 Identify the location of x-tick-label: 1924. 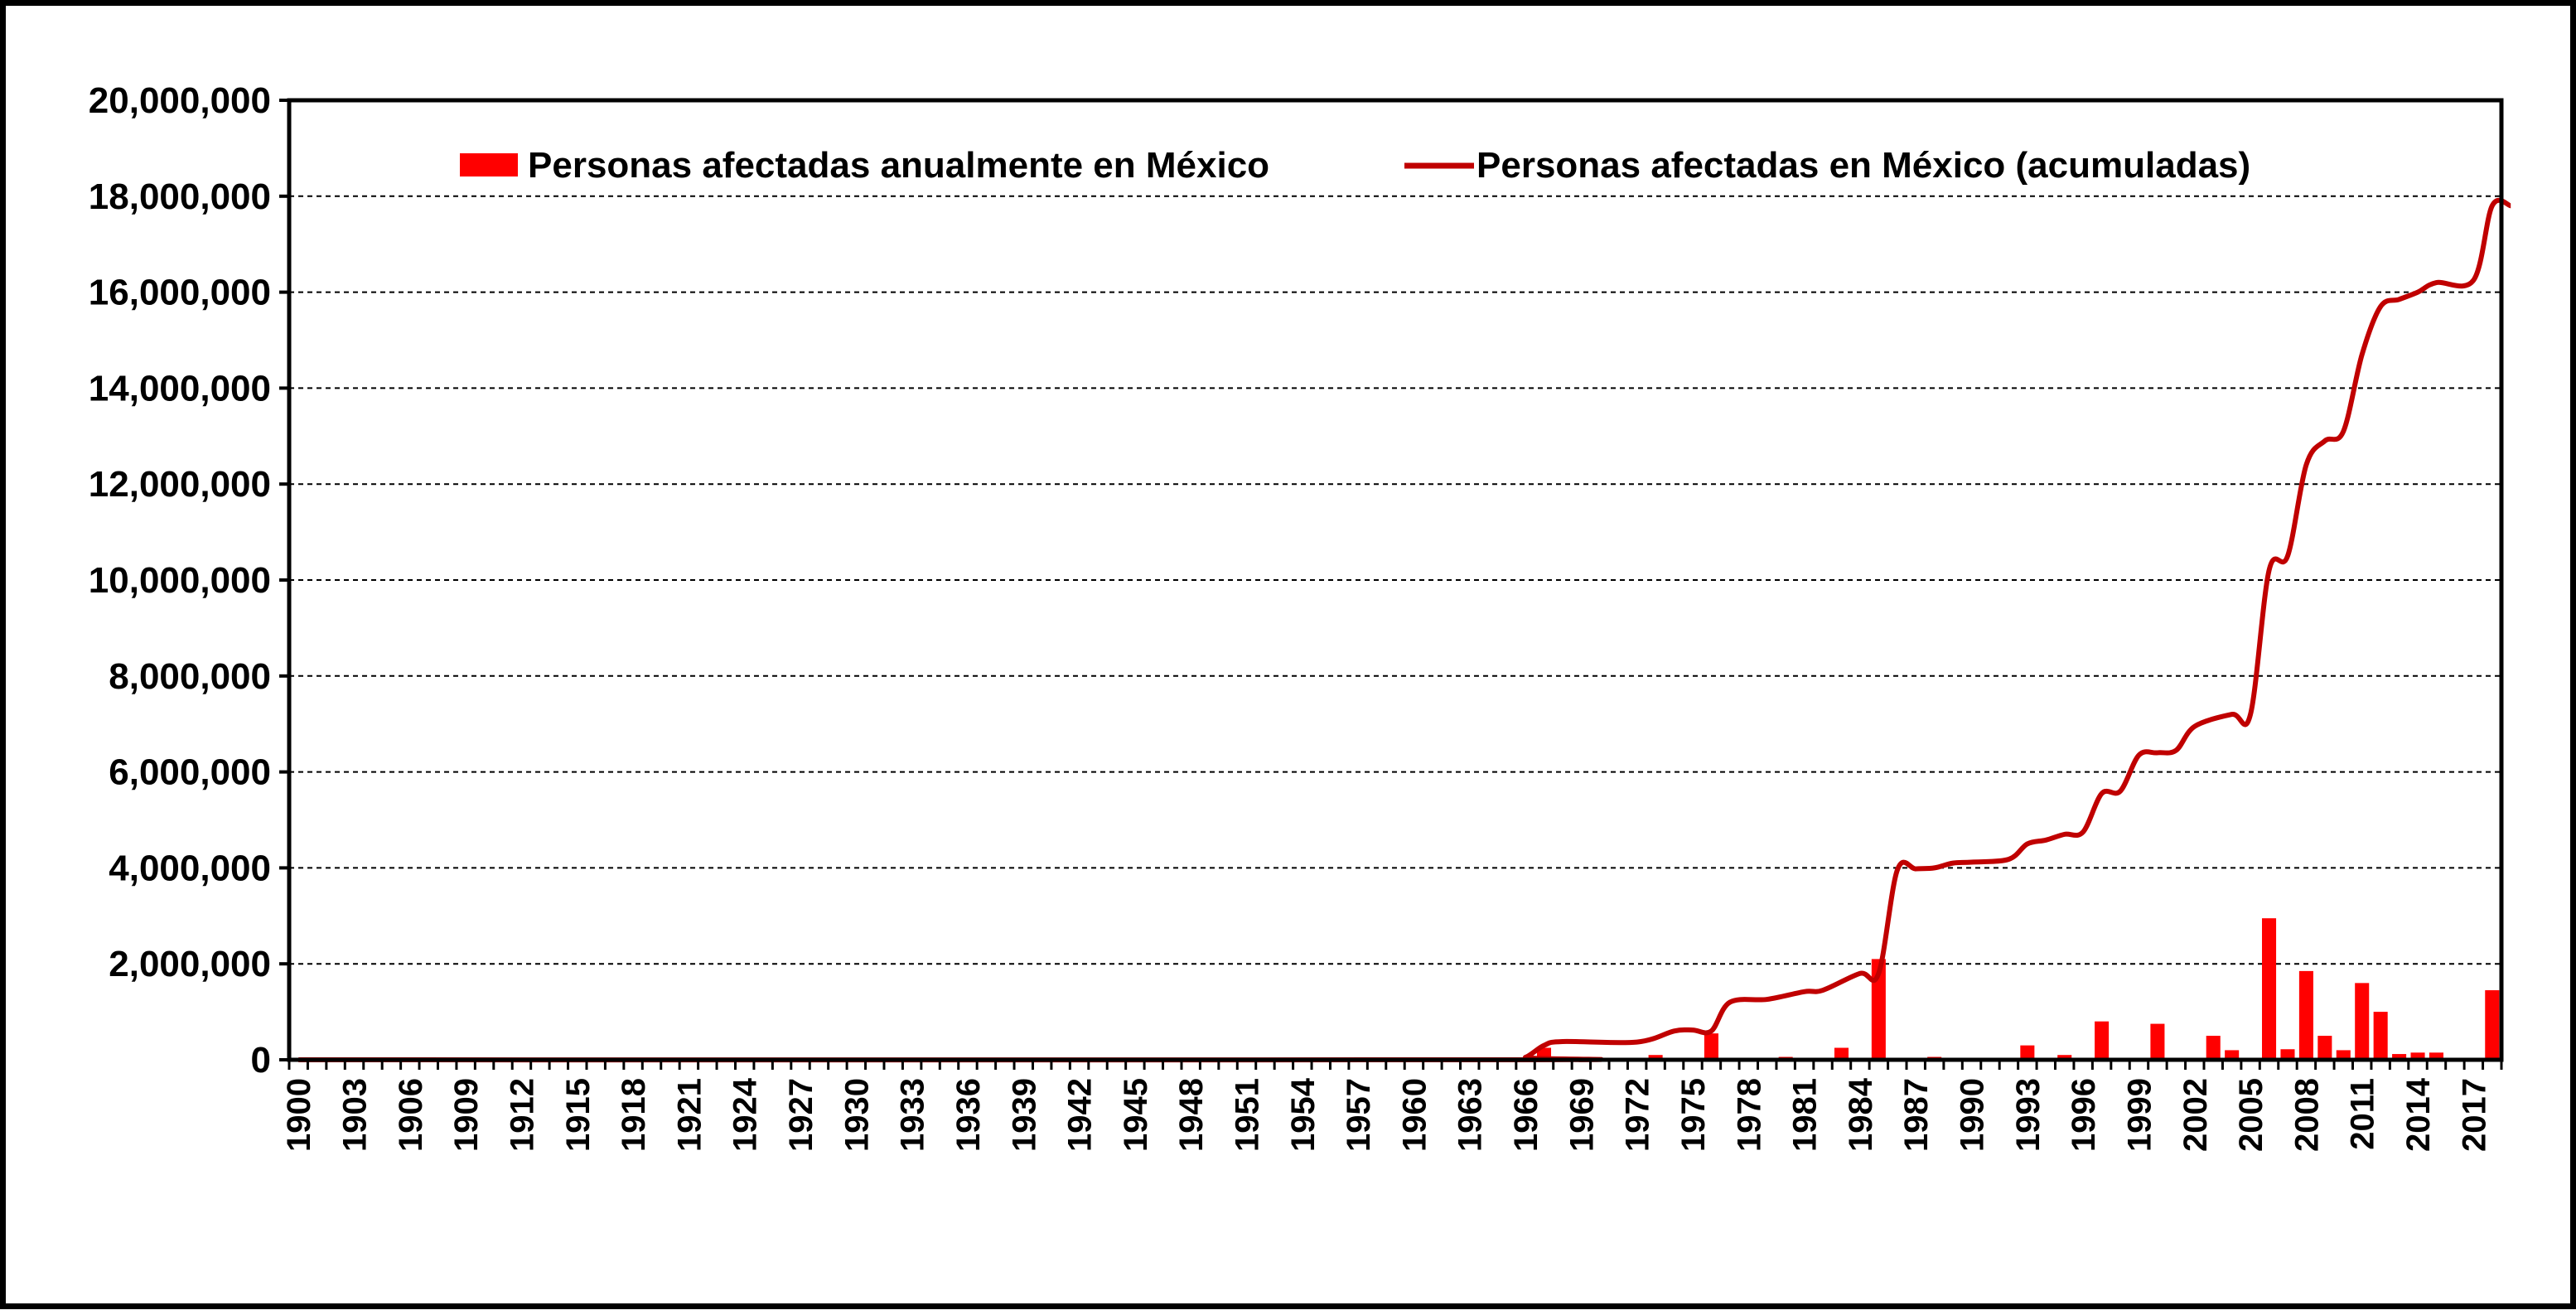
(745, 1115).